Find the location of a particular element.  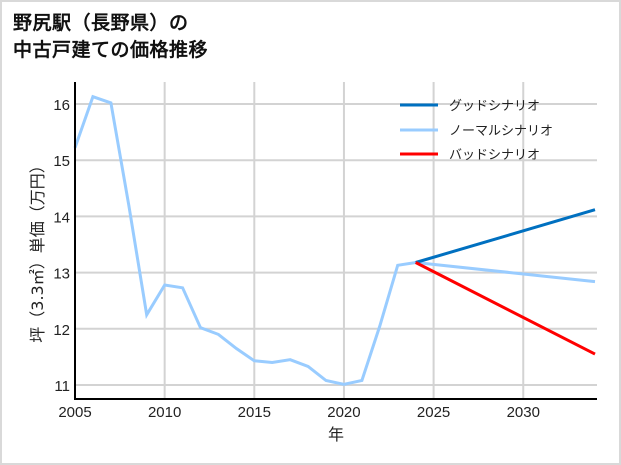

legend-label-good: グッドシナリオ is located at coordinates (494, 106).